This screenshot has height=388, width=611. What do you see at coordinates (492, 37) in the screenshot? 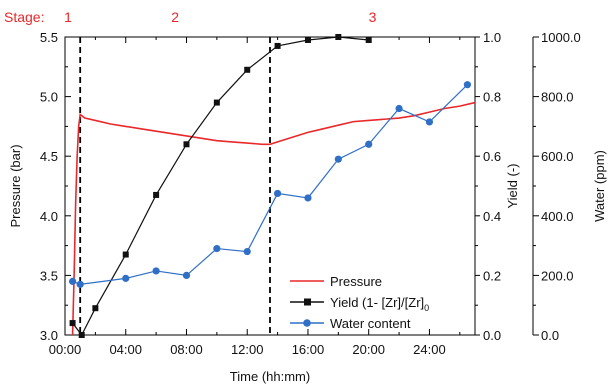
I see `y-right1-tick-label: 1.0` at bounding box center [492, 37].